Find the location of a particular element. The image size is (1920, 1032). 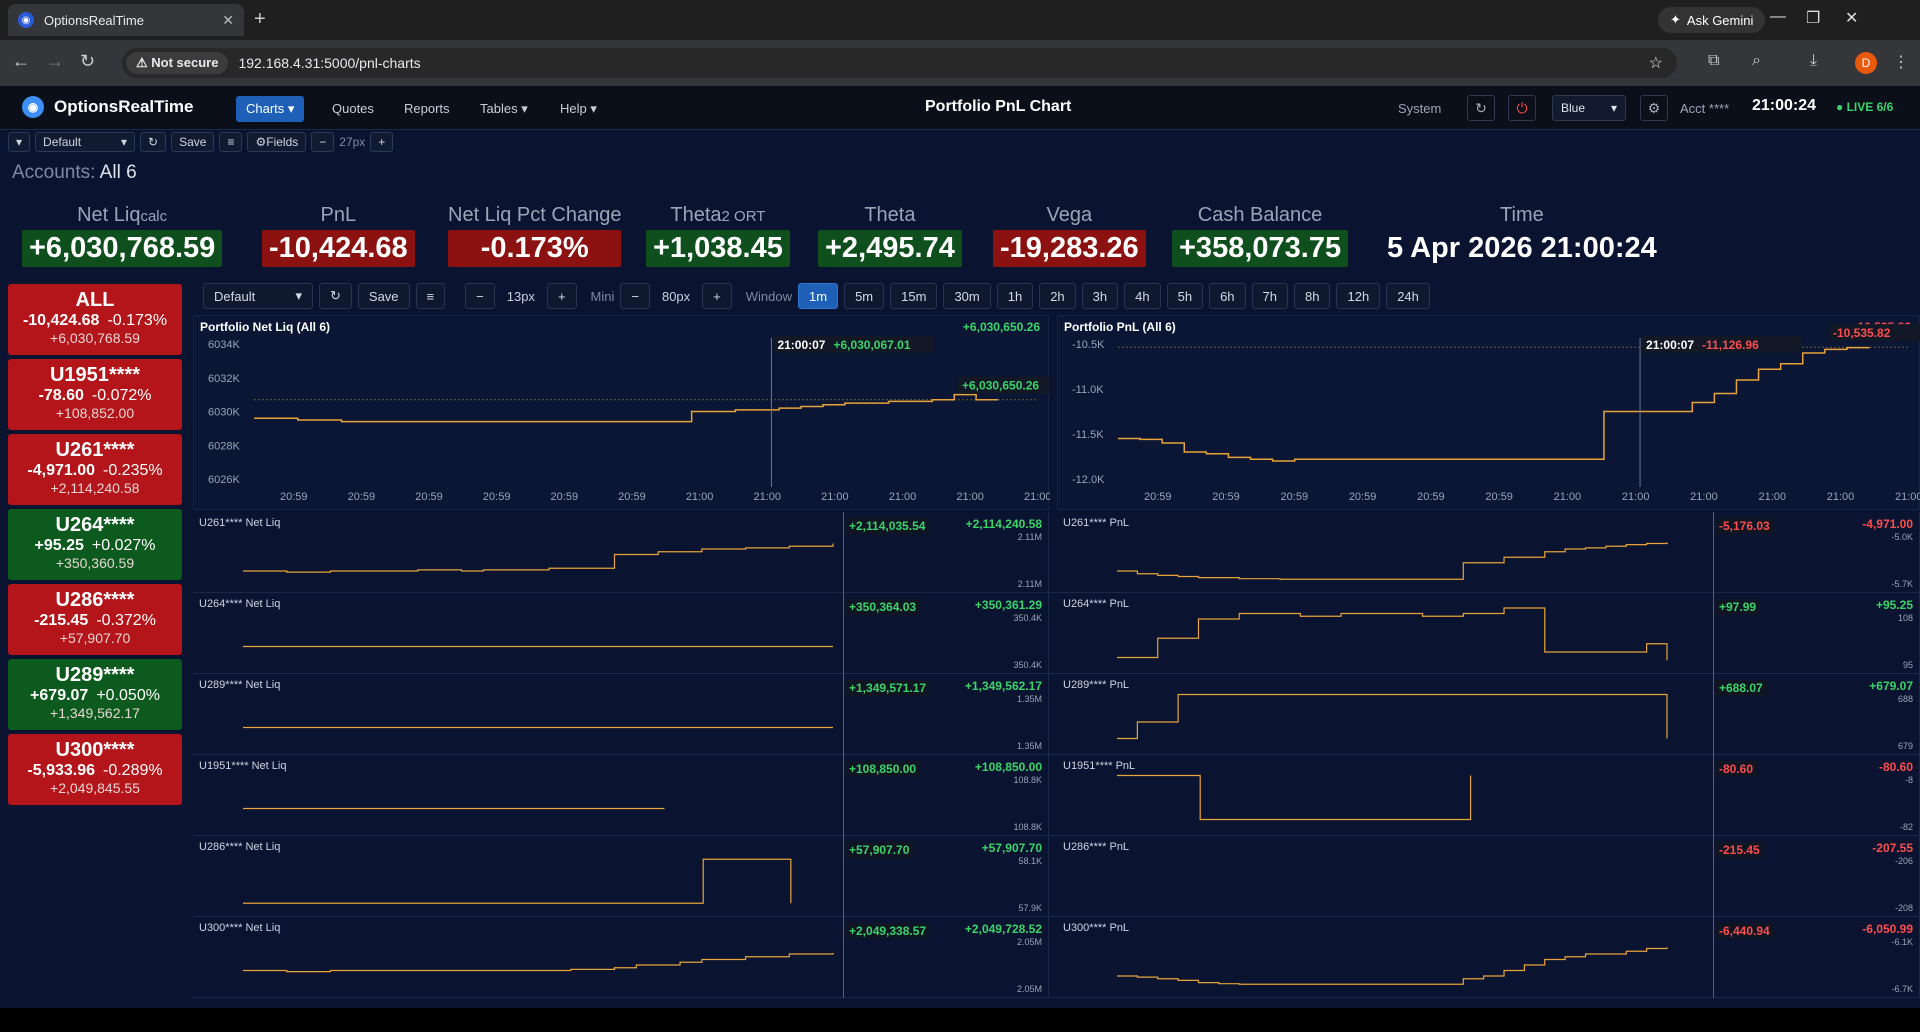

minimize-icon: — is located at coordinates (1778, 16).